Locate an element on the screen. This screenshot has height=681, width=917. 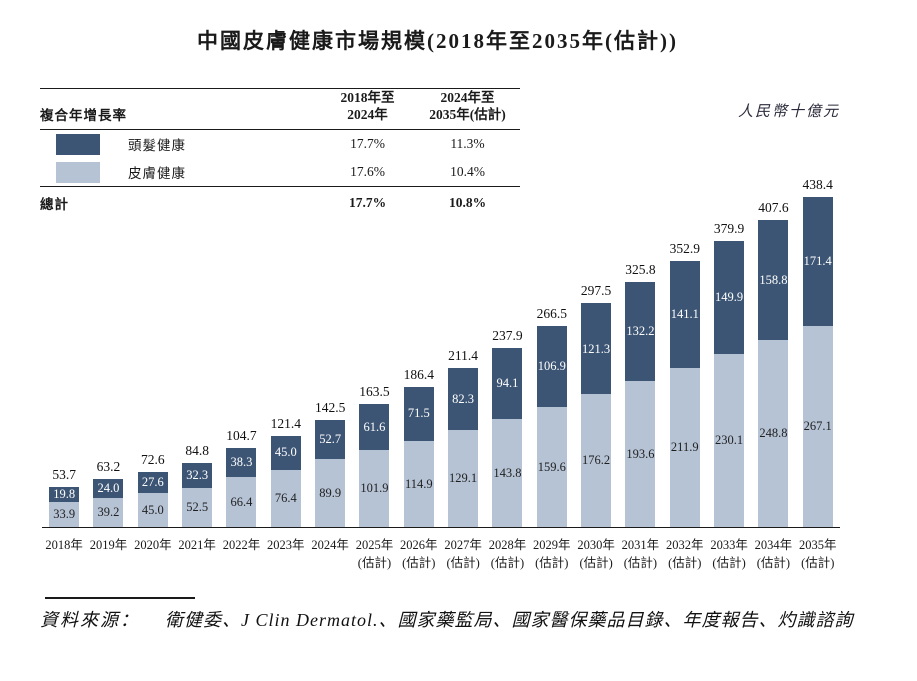
stacked-bar: 71.5 114.9 is located at coordinates (418, 456).